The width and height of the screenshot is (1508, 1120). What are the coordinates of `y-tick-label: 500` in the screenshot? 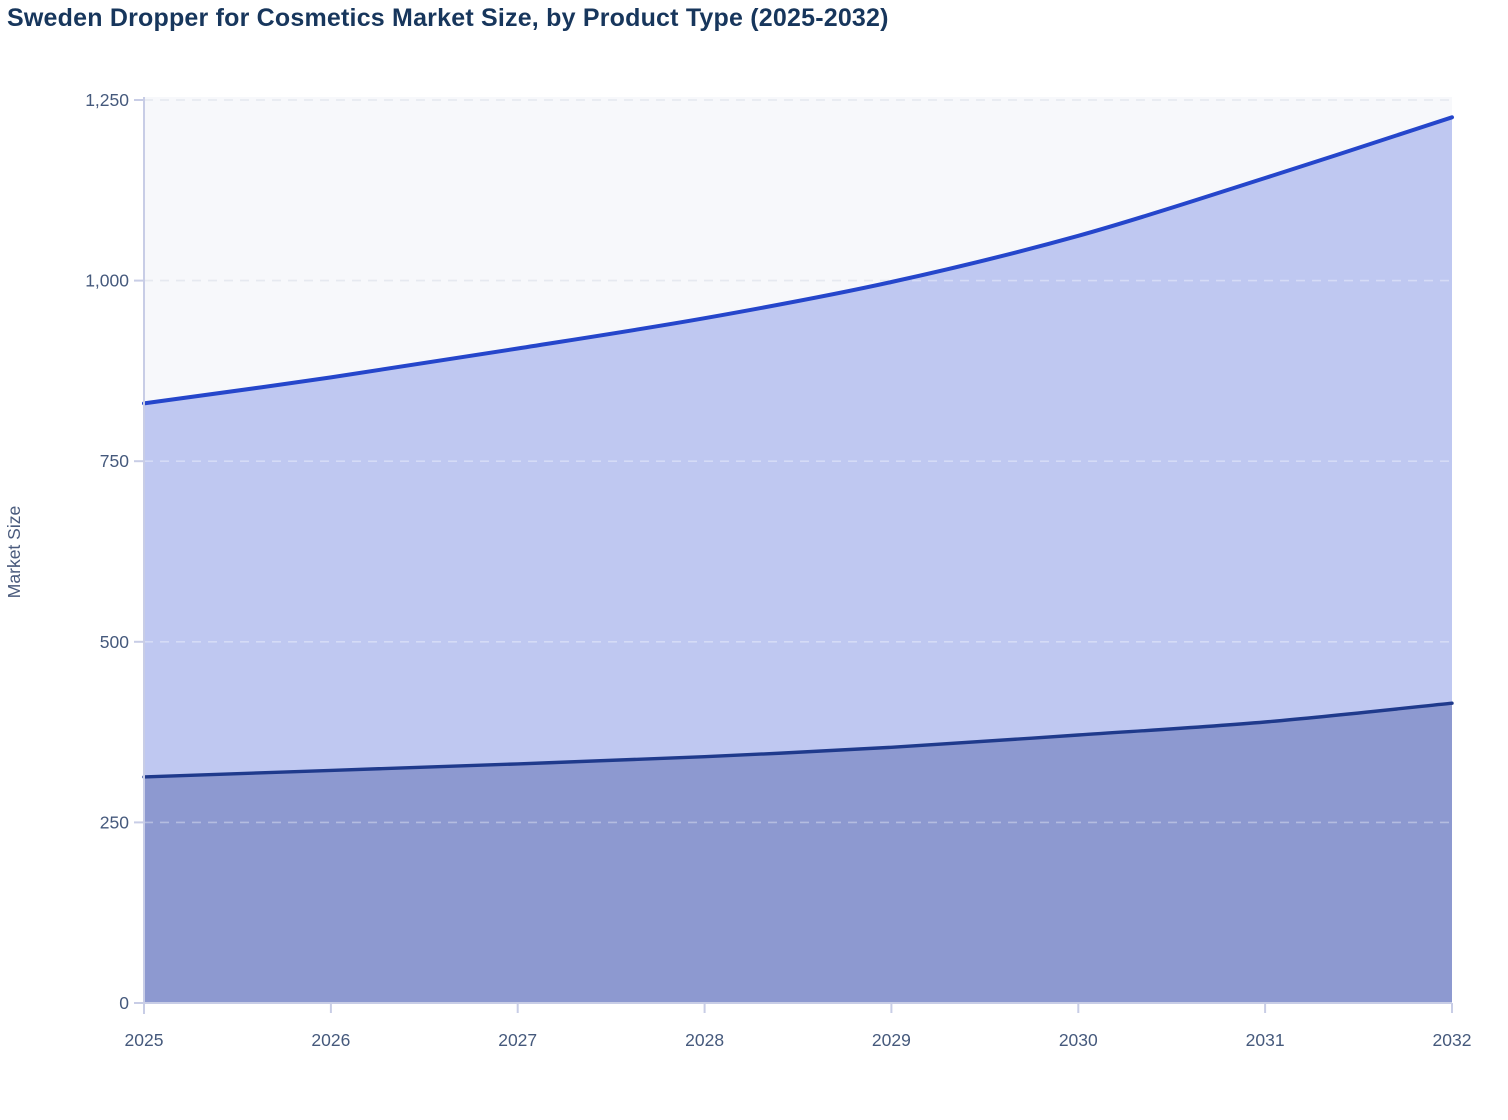 It's located at (114, 642).